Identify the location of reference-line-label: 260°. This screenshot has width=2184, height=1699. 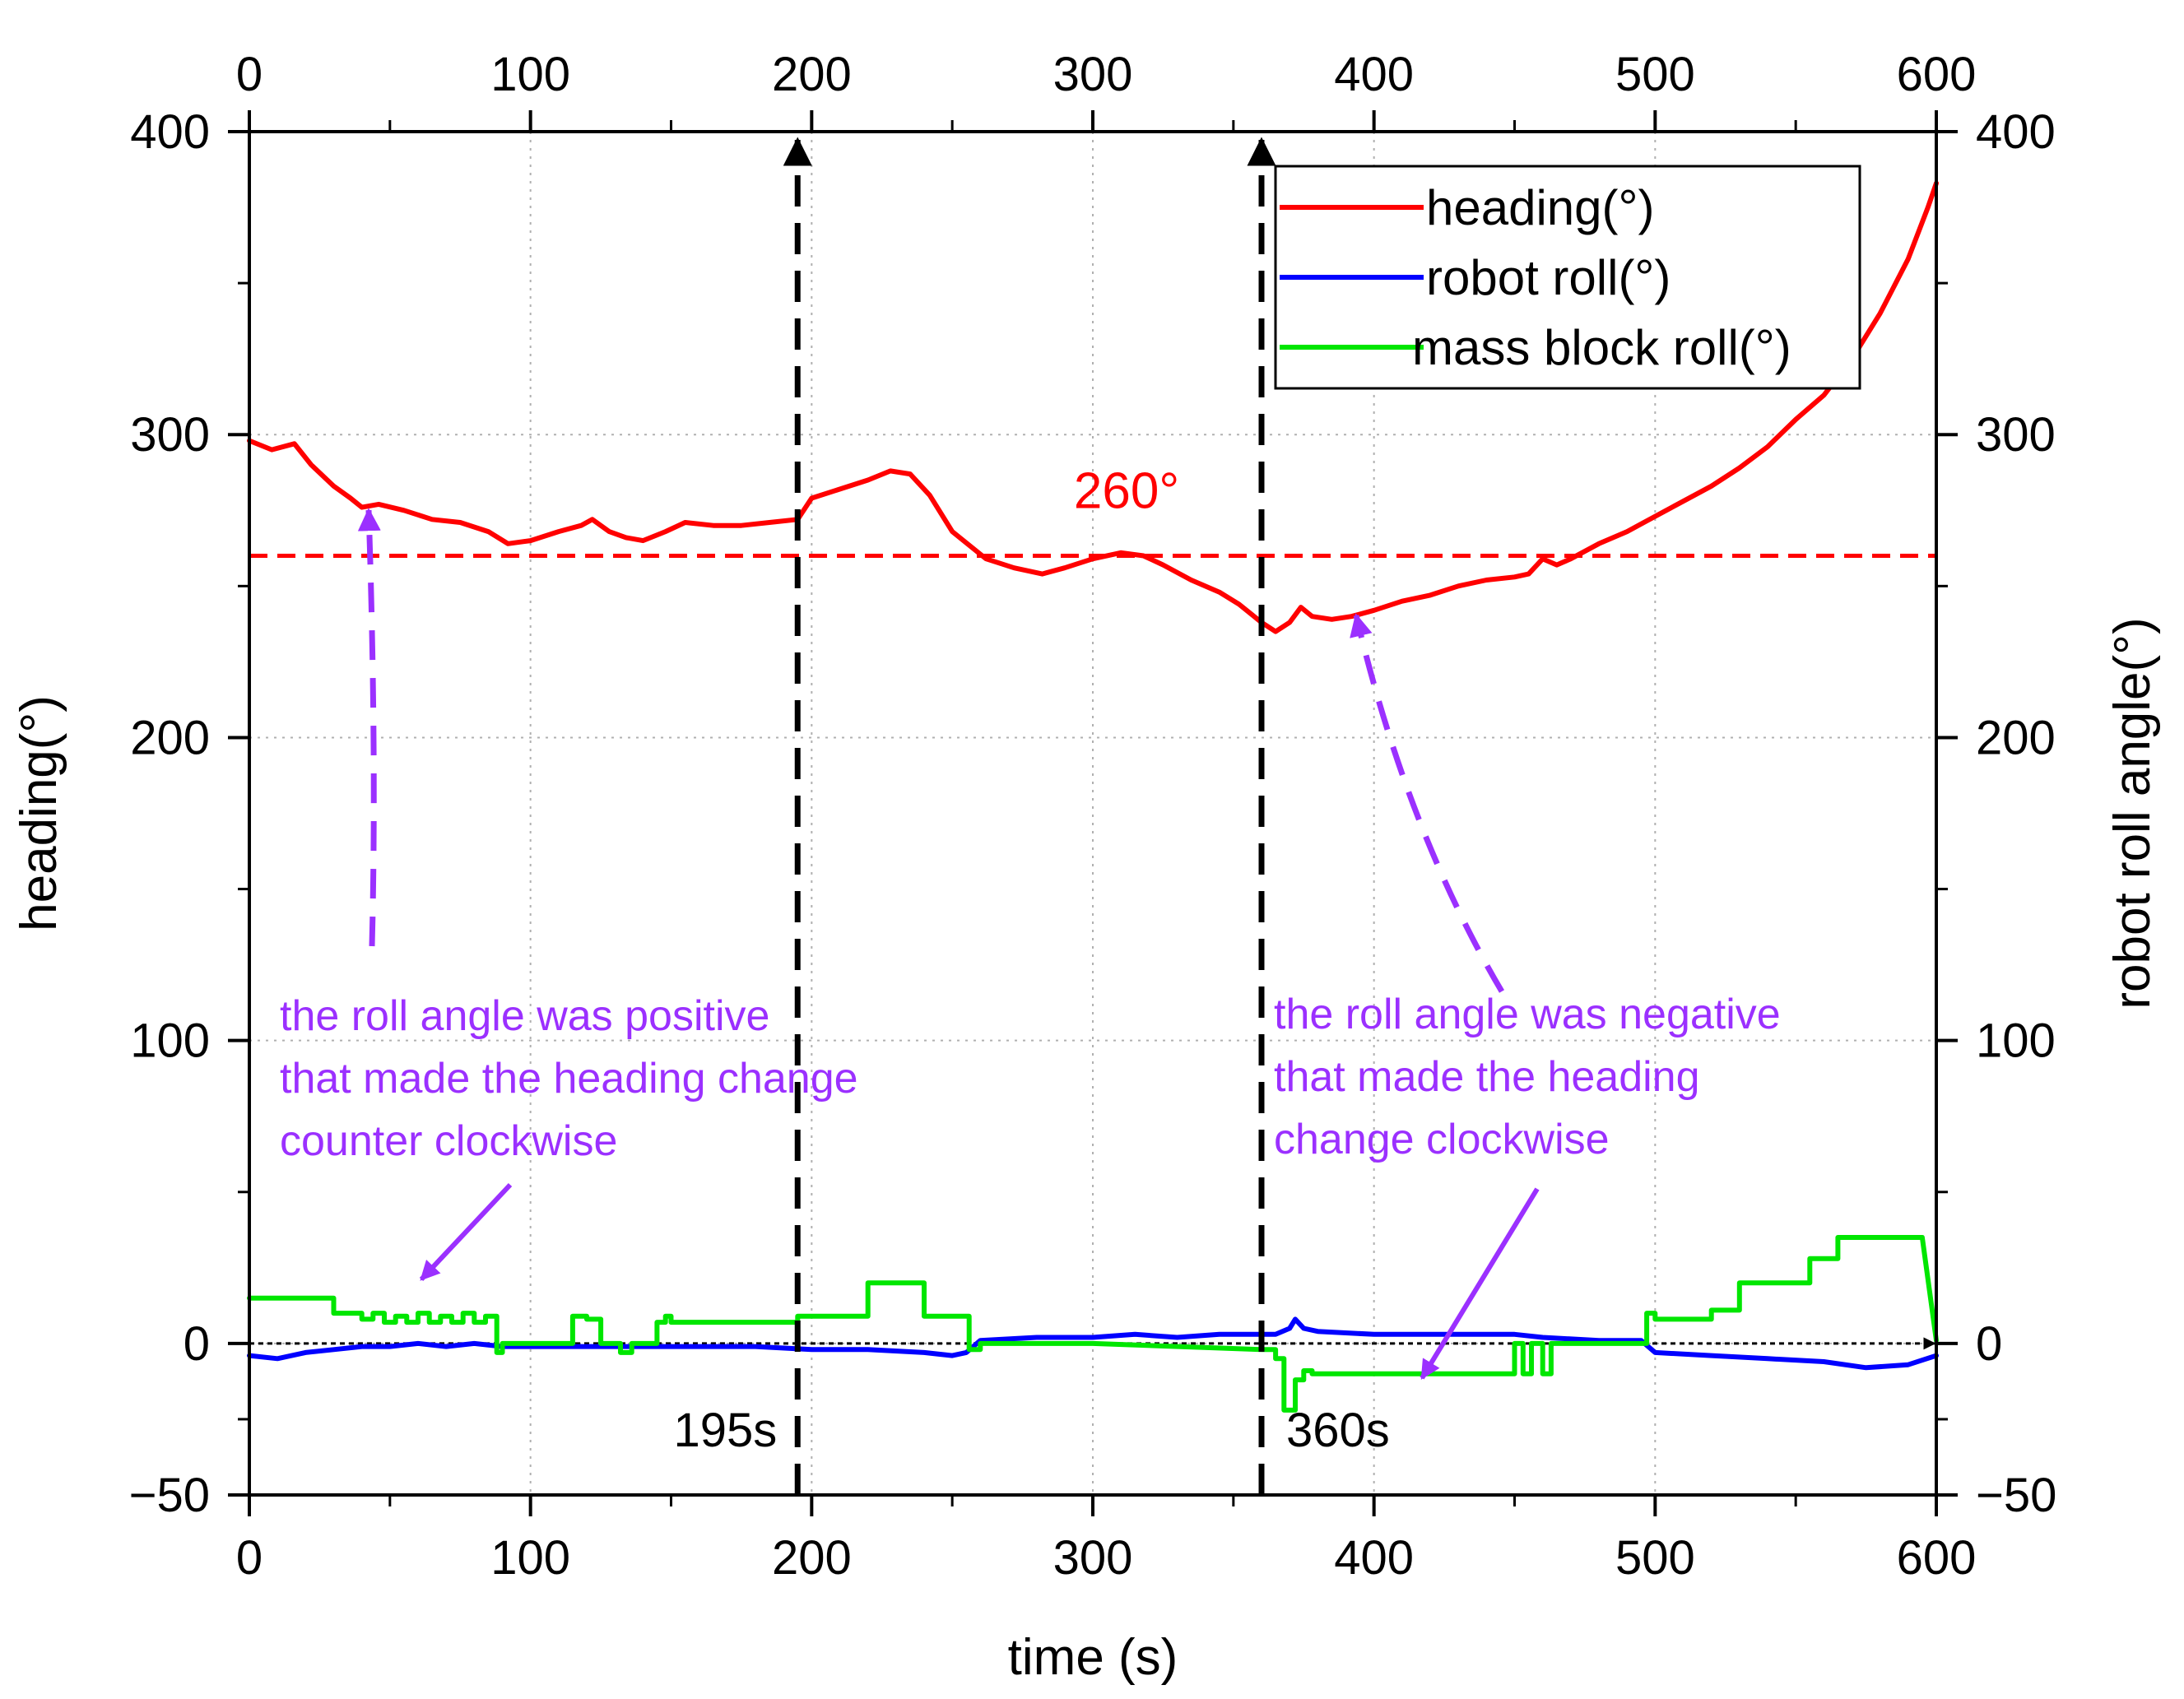
(1126, 491).